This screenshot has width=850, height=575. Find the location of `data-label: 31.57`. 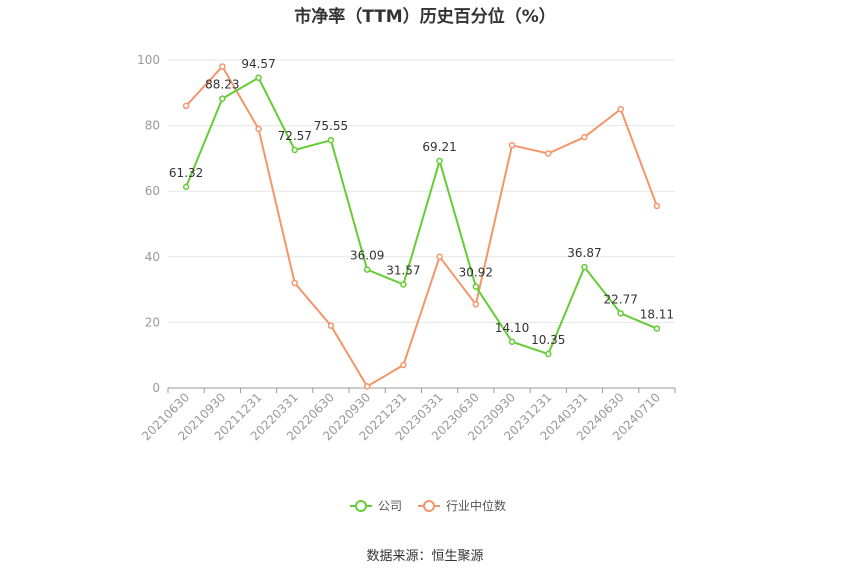

data-label: 31.57 is located at coordinates (403, 270).